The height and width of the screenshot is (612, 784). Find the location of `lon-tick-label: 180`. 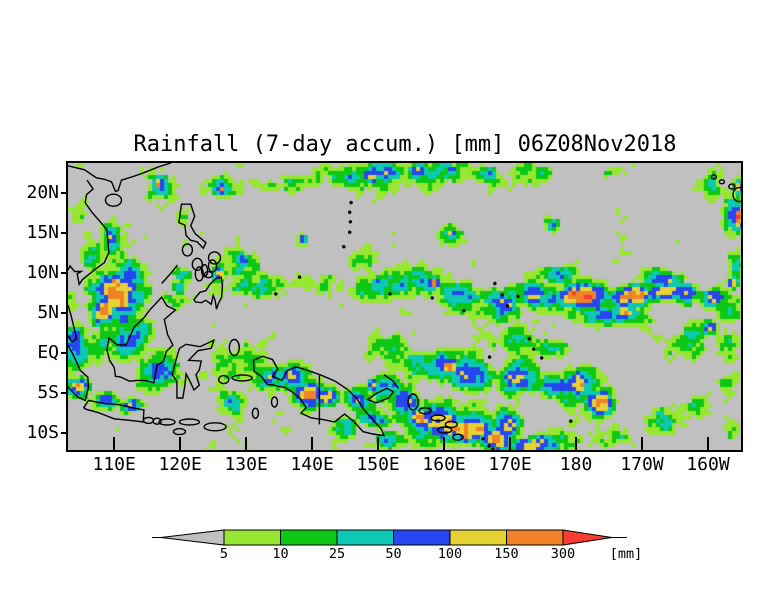

lon-tick-label: 180 is located at coordinates (576, 464).